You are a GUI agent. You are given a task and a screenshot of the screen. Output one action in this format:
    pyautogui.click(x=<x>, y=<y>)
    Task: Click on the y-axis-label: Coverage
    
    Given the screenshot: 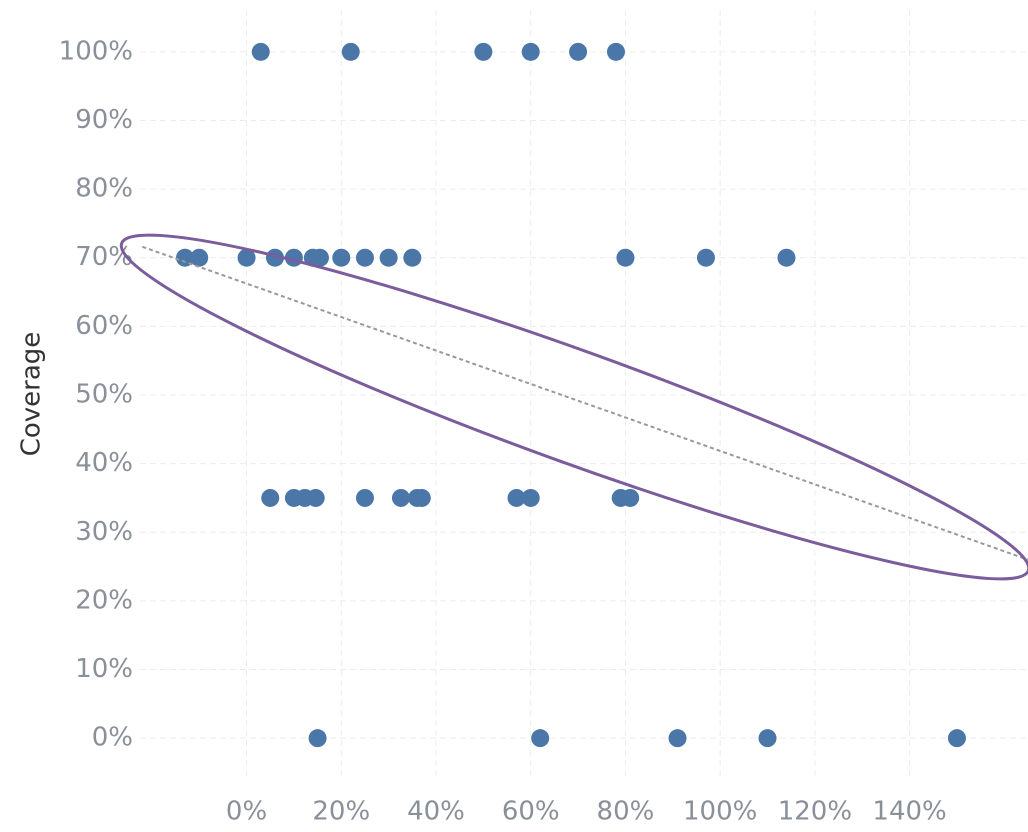 What is the action you would take?
    pyautogui.click(x=32, y=394)
    